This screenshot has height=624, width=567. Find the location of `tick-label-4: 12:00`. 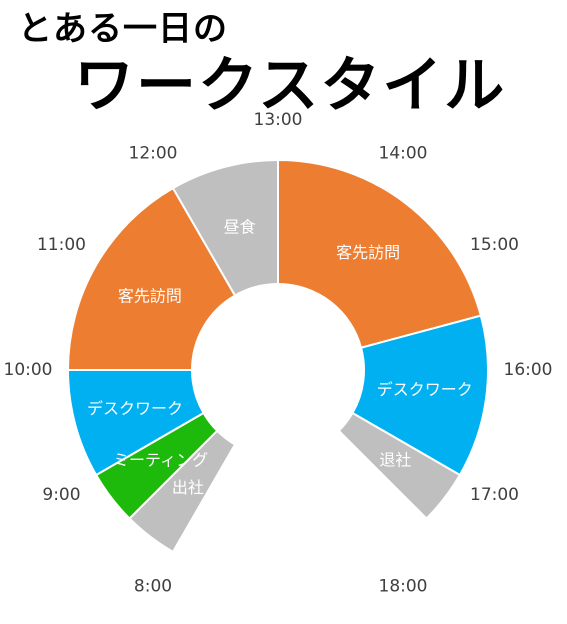

tick-label-4: 12:00 is located at coordinates (153, 153).